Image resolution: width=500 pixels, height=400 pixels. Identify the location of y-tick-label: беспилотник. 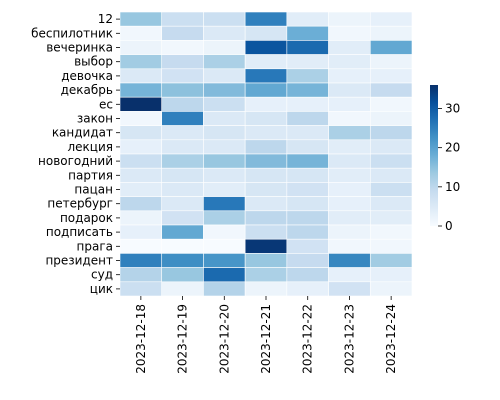
(72, 33).